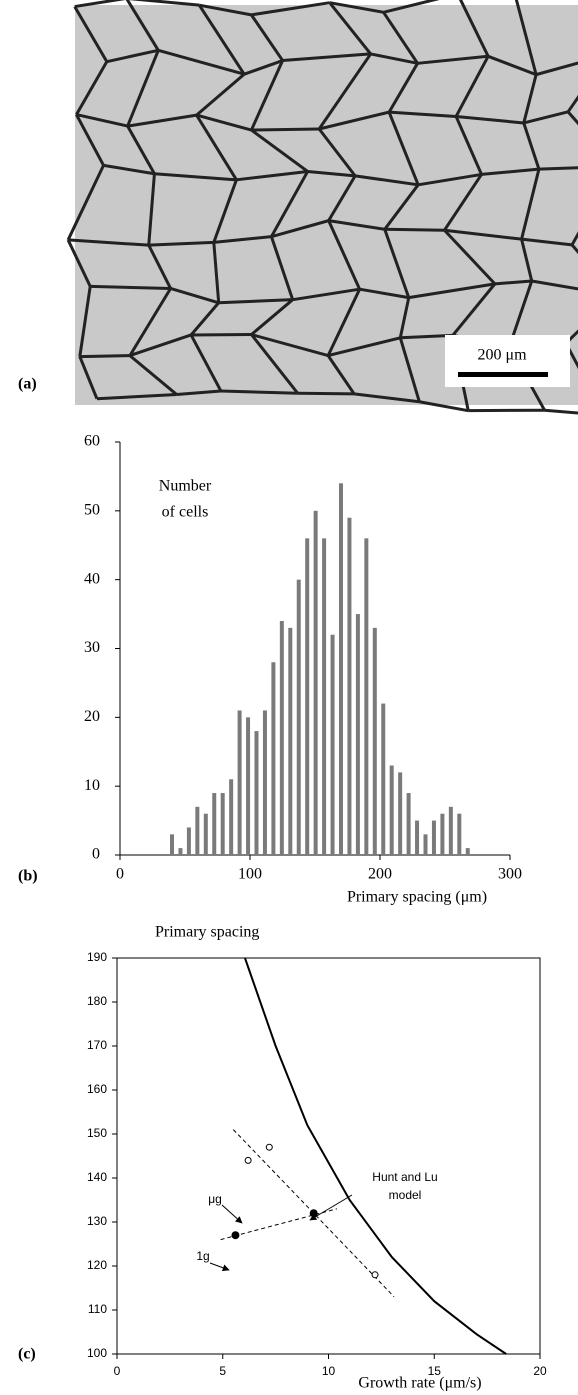 The height and width of the screenshot is (1395, 578). I want to click on chart-title: Primary spacing, so click(207, 932).